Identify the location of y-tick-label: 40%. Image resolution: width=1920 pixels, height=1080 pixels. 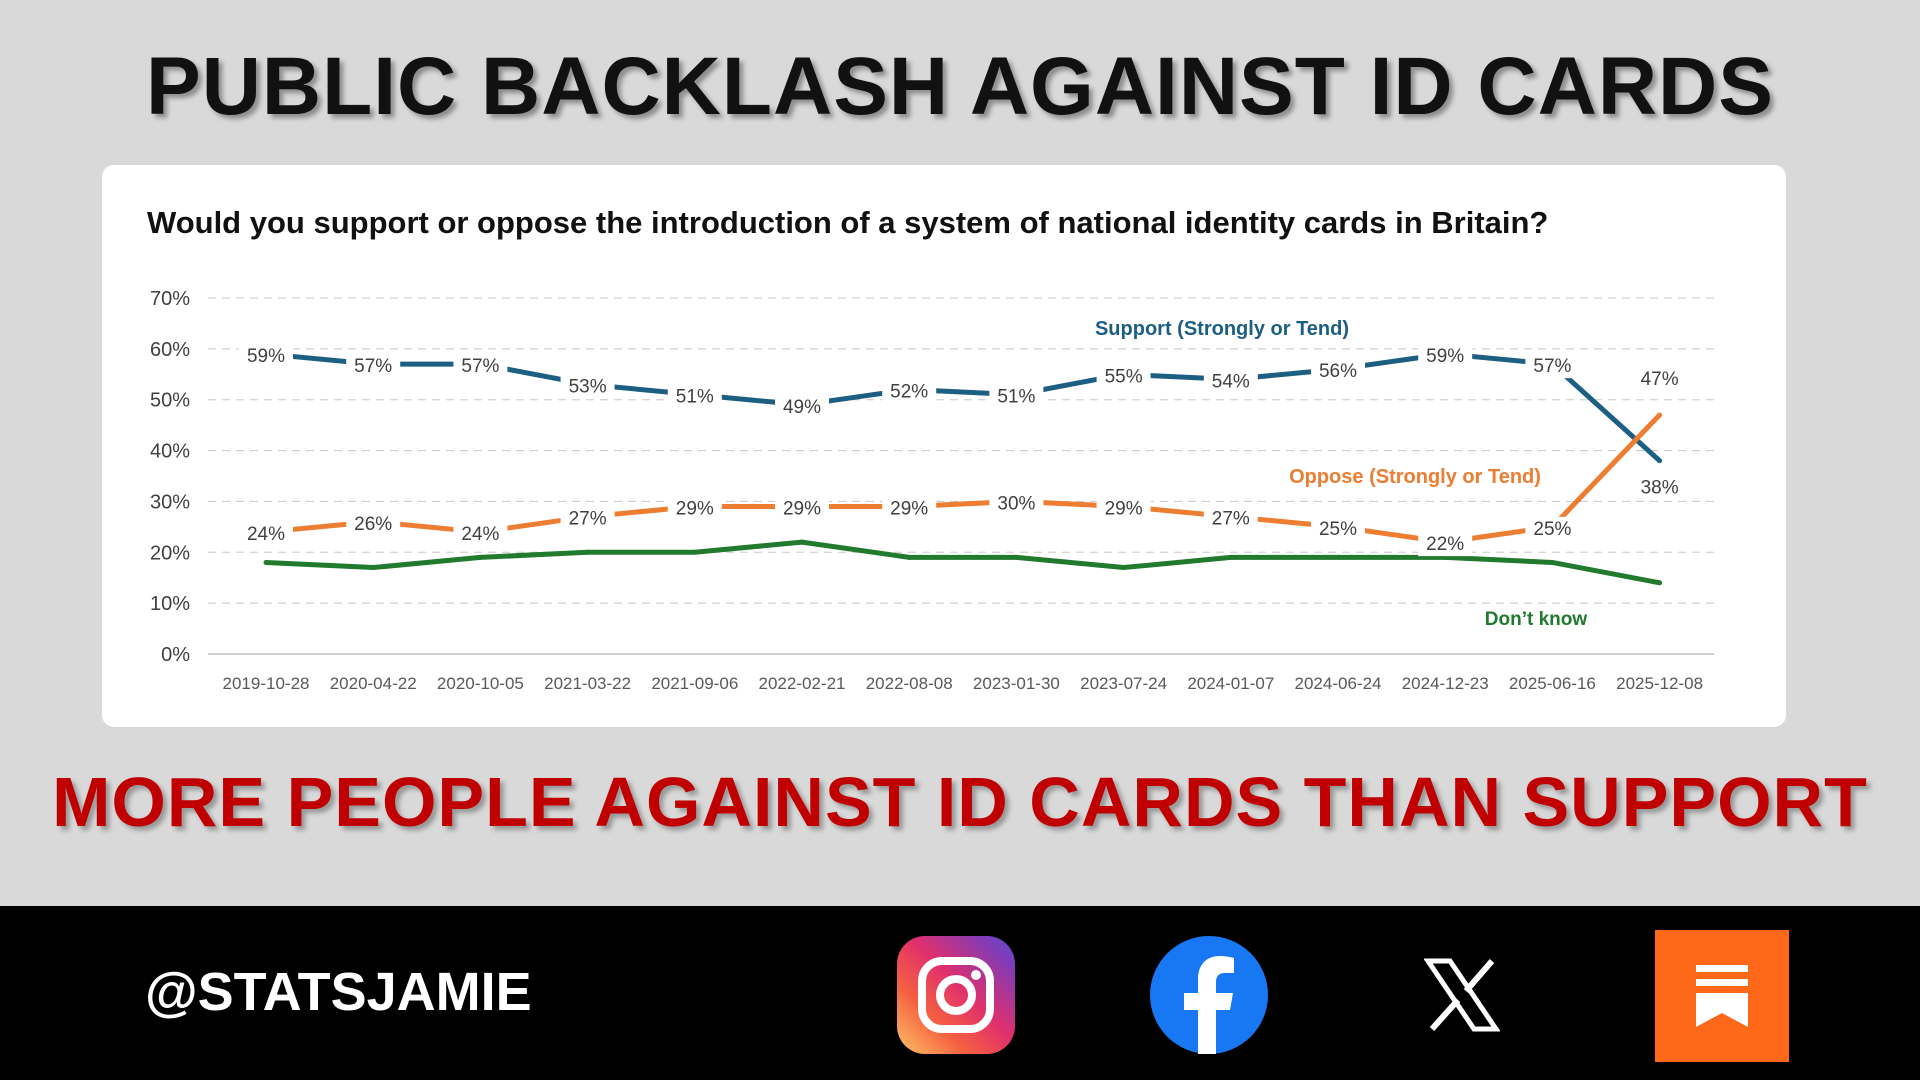
(170, 452).